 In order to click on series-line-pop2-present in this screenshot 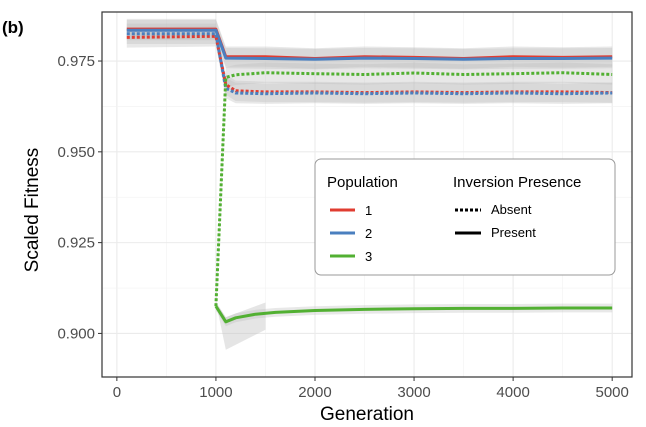, I will do `click(369, 44)`.